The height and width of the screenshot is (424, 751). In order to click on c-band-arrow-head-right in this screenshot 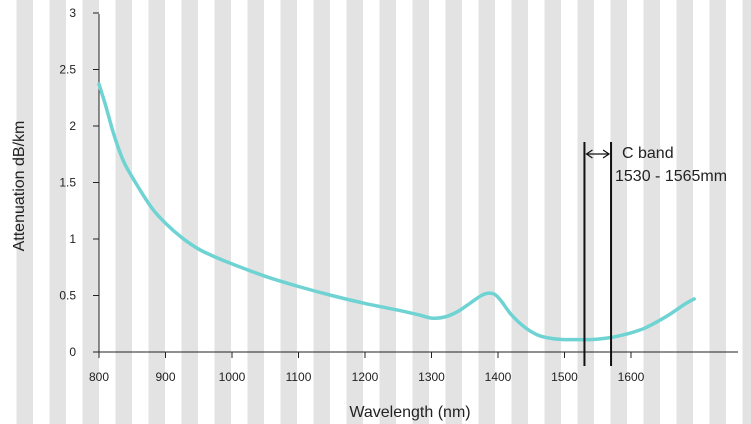, I will do `click(606, 154)`.